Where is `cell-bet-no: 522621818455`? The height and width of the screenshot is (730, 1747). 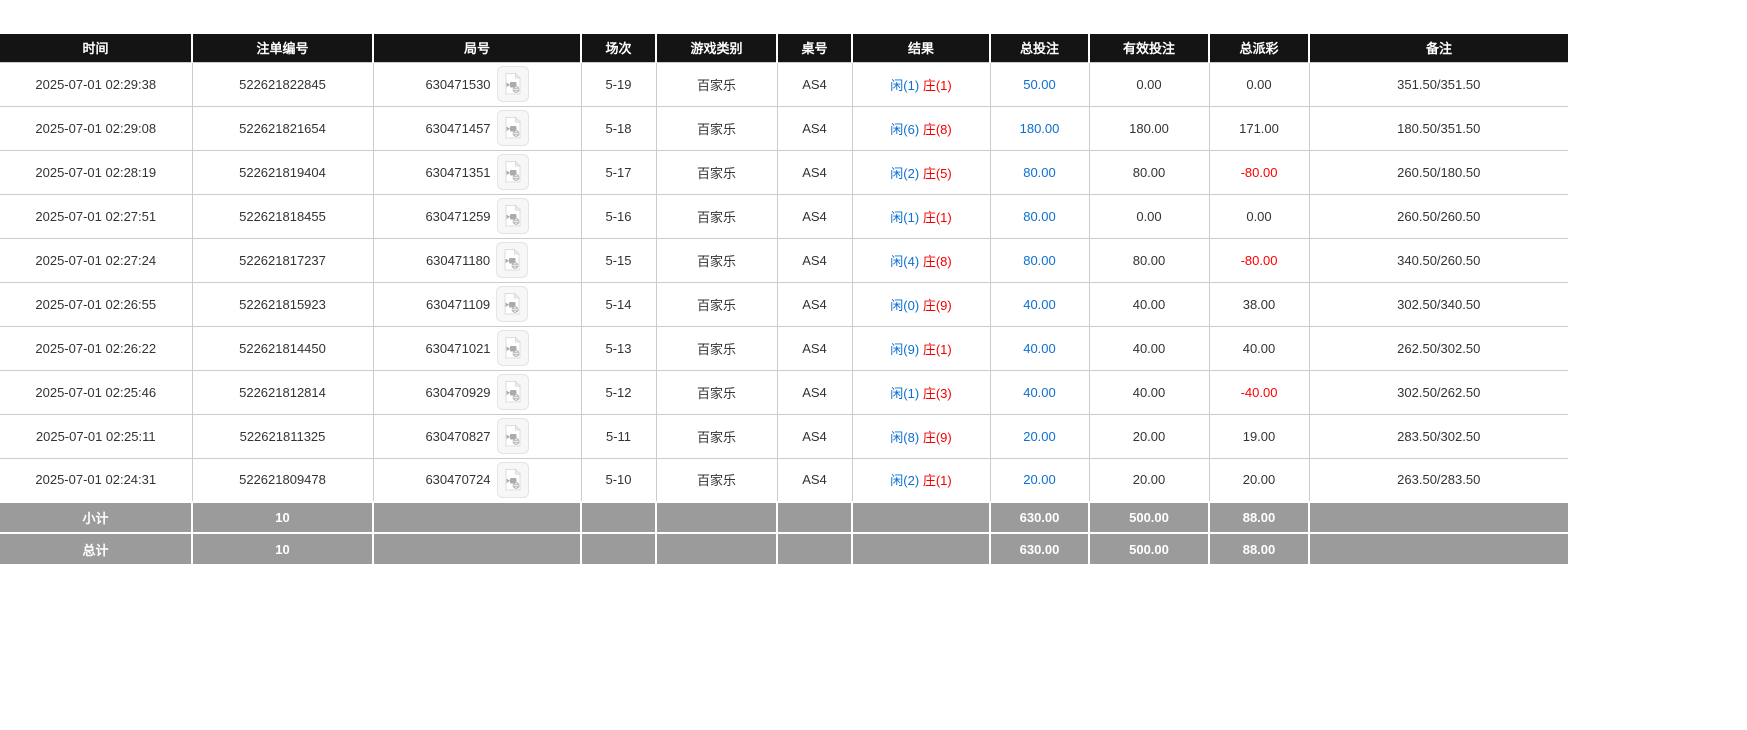
cell-bet-no: 522621818455 is located at coordinates (282, 216).